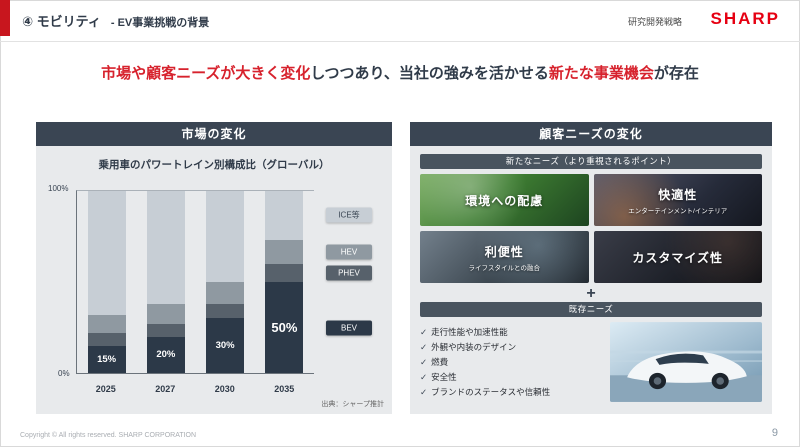 The width and height of the screenshot is (800, 447). I want to click on legend-ICE等: ICE等, so click(349, 215).